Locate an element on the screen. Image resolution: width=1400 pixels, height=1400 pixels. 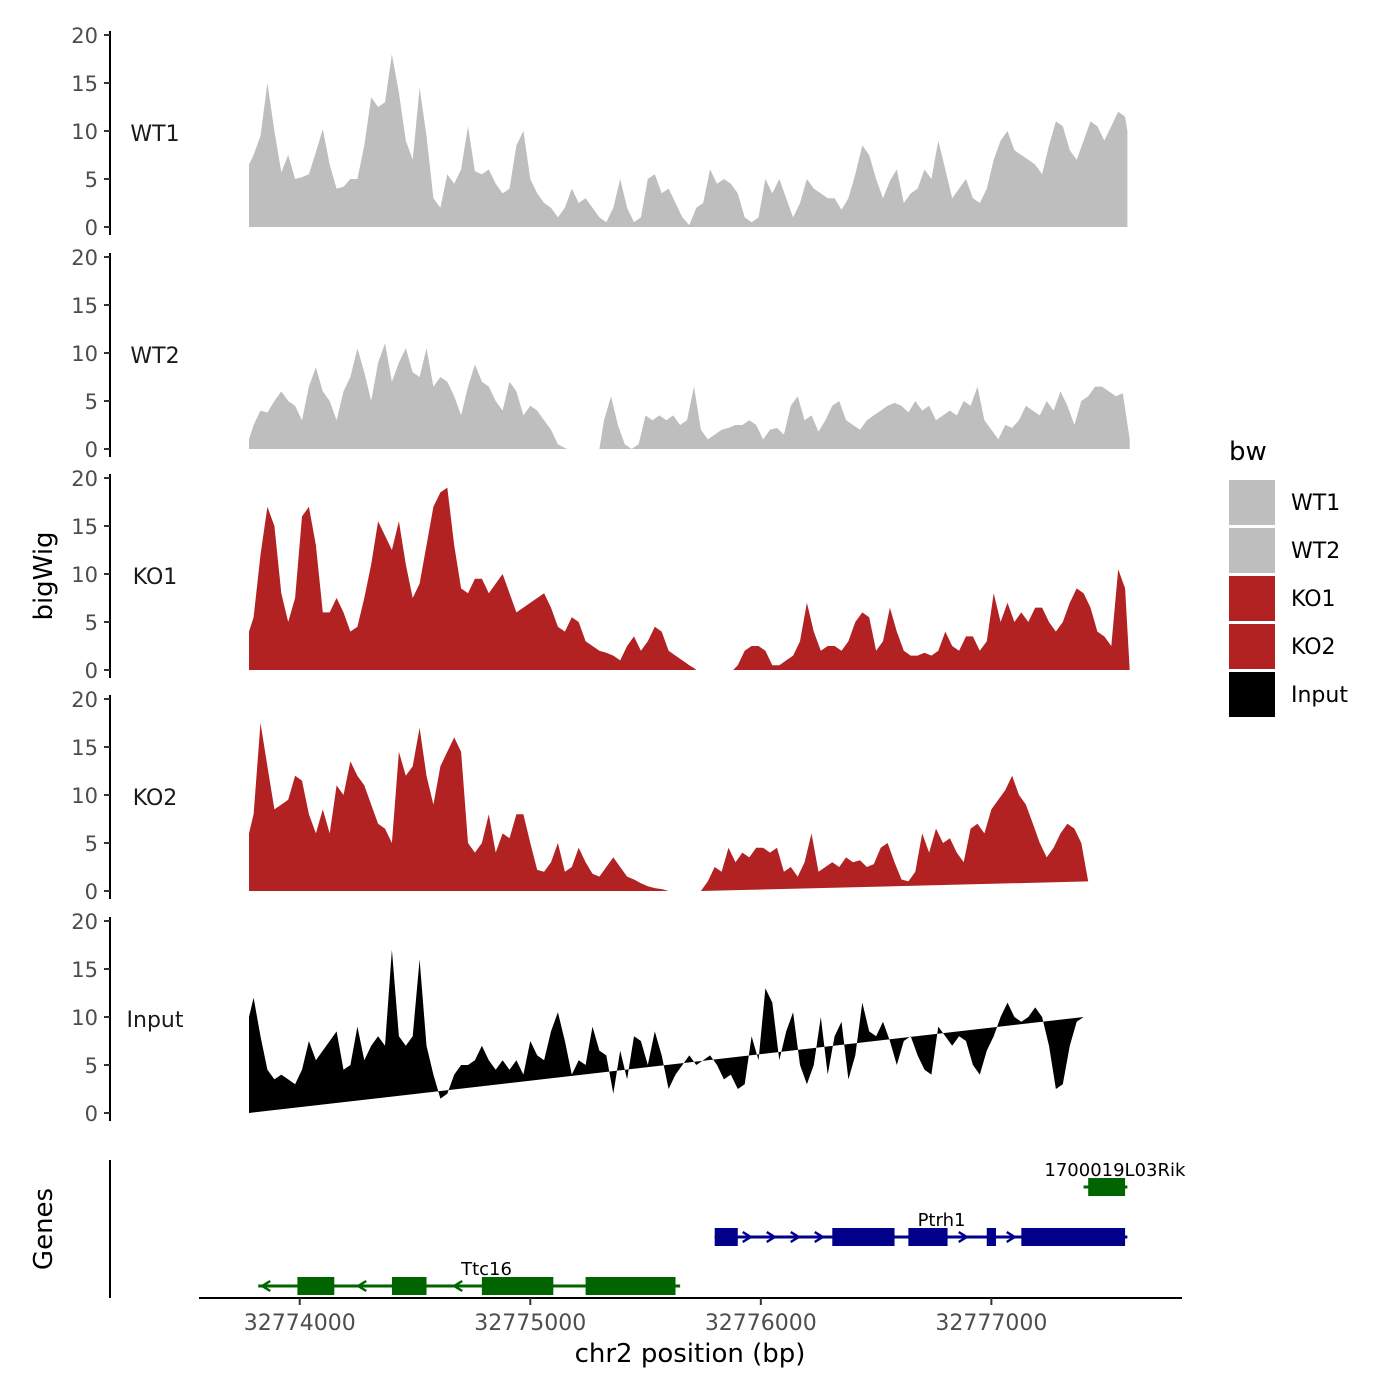
x-tick-label: 32777000 is located at coordinates (991, 1323).